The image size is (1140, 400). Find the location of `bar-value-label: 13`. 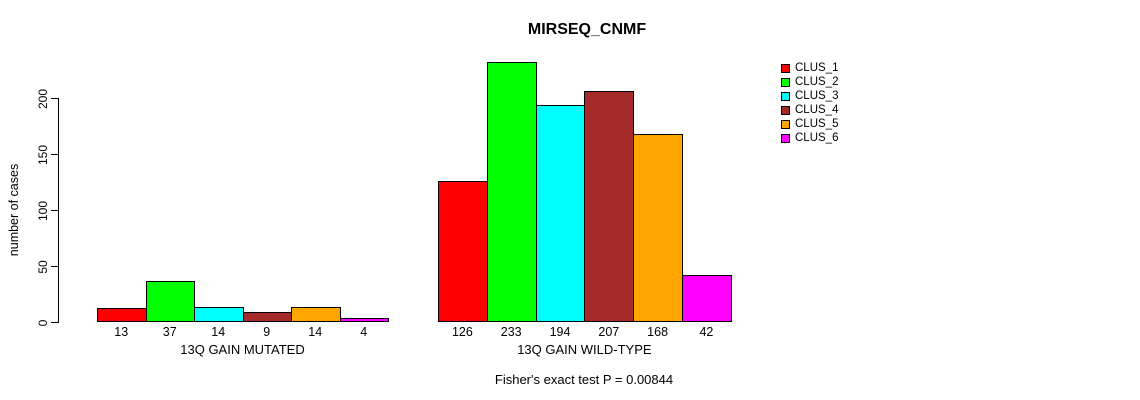

bar-value-label: 13 is located at coordinates (121, 332).